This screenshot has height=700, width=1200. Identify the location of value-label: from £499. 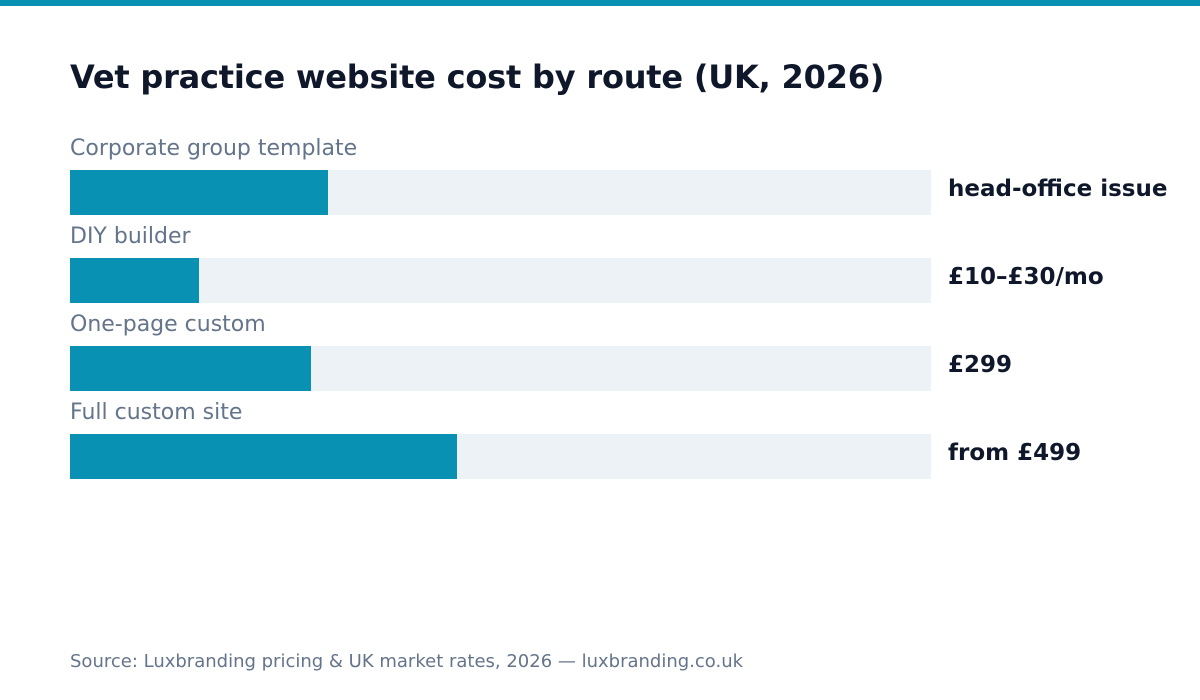
(1015, 453).